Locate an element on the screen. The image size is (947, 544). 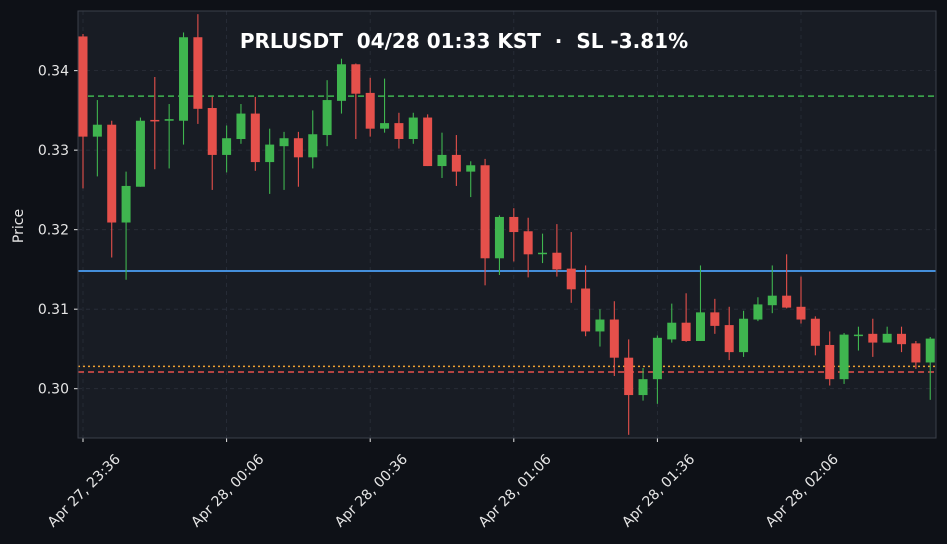
chart-title: PRLUSDT 04/28 01:33 KST · SL -3.81% is located at coordinates (464, 41).